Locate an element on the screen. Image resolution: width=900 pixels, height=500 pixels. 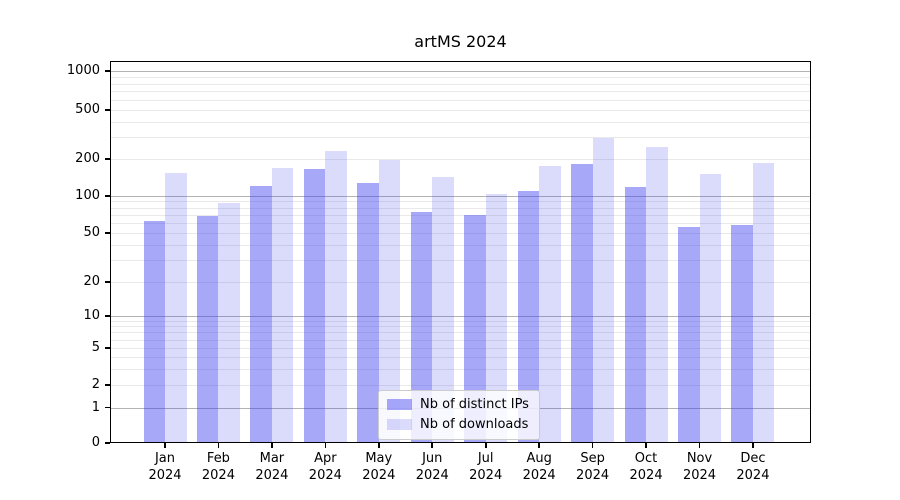
bar-distinct-ips-jan is located at coordinates (154, 332).